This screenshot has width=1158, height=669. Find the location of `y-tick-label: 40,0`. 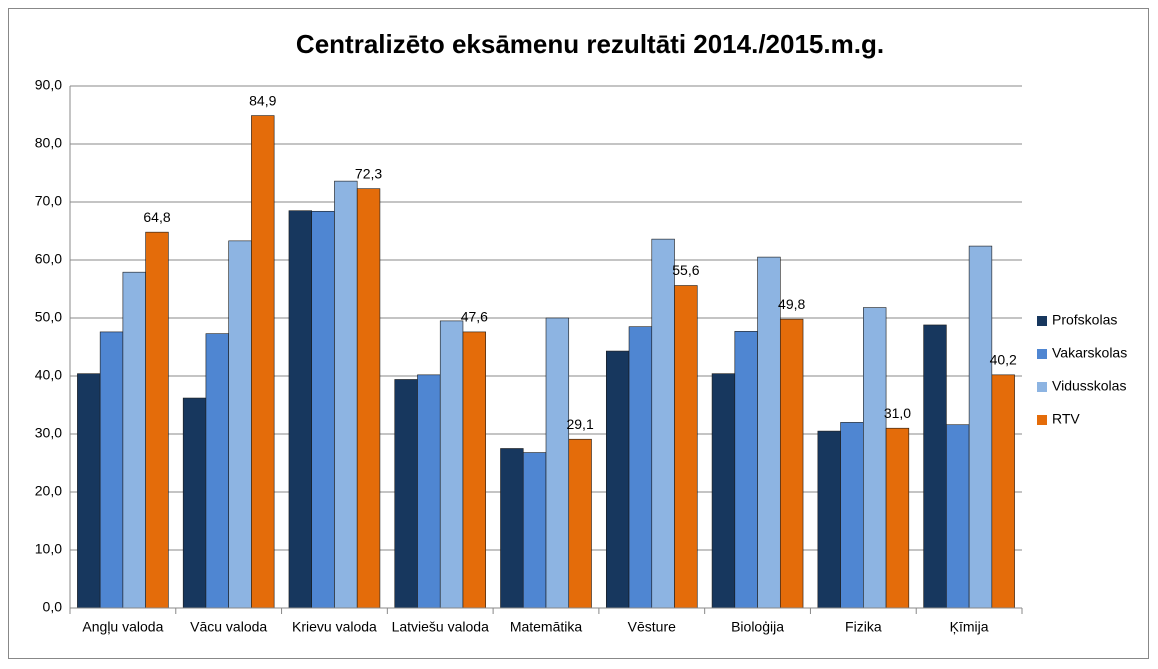

y-tick-label: 40,0 is located at coordinates (48, 375).